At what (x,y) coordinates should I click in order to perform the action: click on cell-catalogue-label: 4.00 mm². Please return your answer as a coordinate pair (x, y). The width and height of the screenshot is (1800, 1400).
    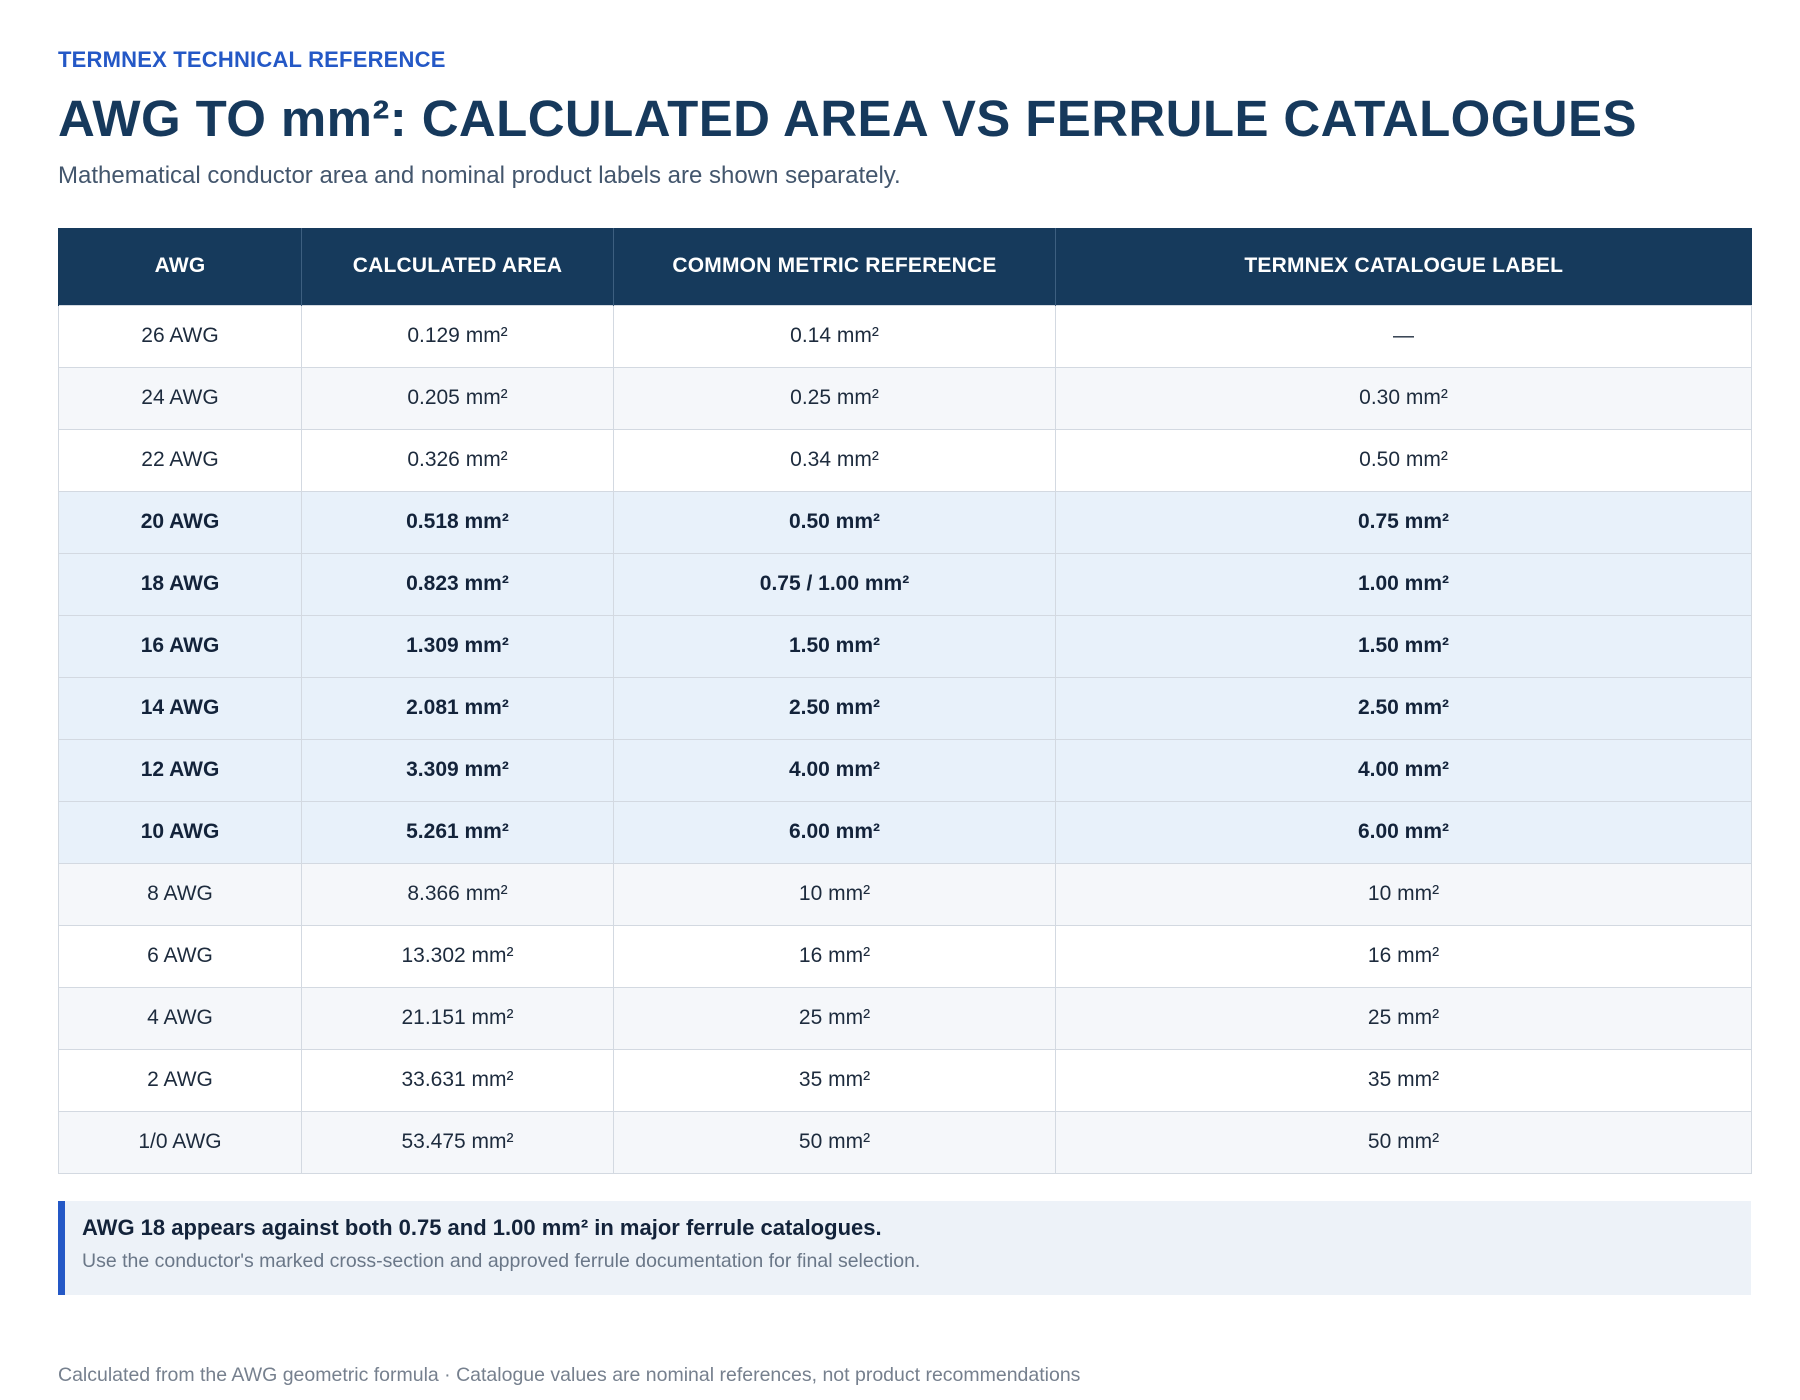
    Looking at the image, I should click on (1403, 770).